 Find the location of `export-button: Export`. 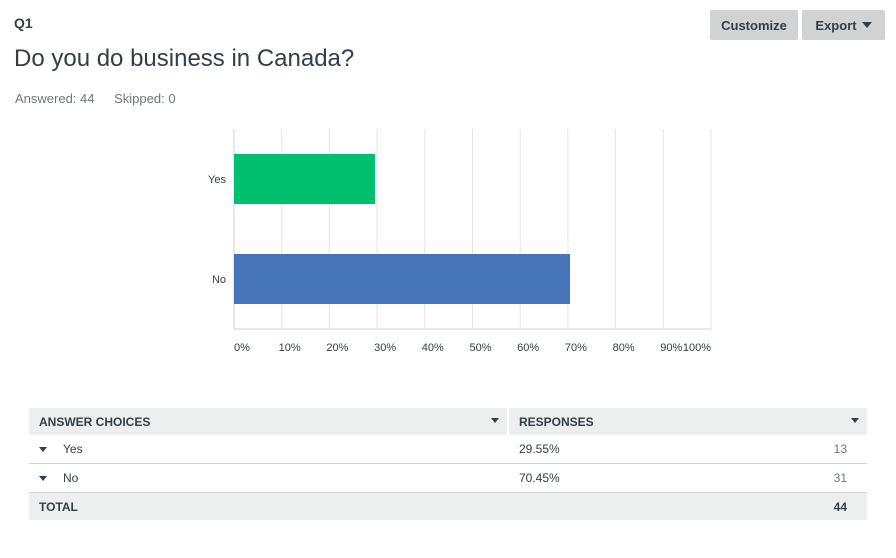

export-button: Export is located at coordinates (843, 25).